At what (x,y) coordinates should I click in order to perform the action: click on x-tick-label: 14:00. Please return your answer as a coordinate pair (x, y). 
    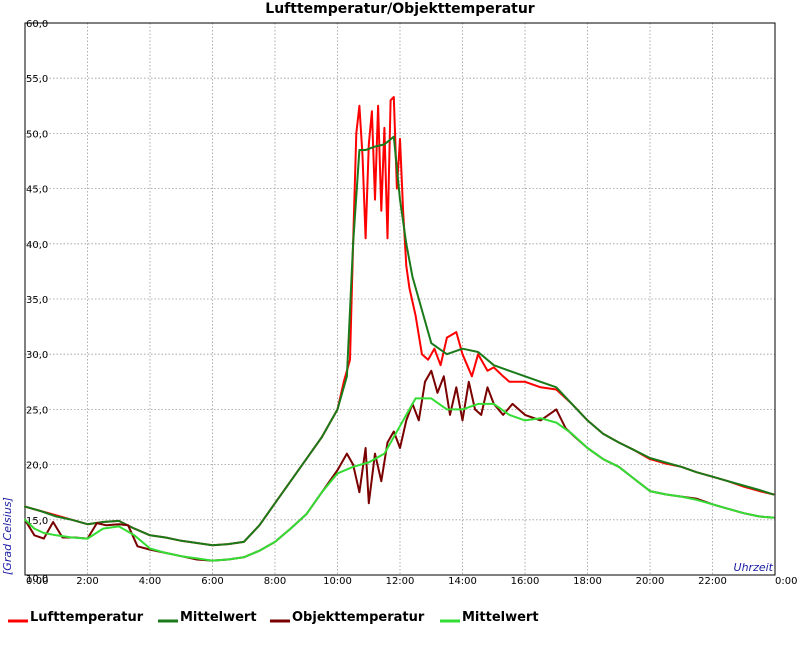
    Looking at the image, I should click on (462, 581).